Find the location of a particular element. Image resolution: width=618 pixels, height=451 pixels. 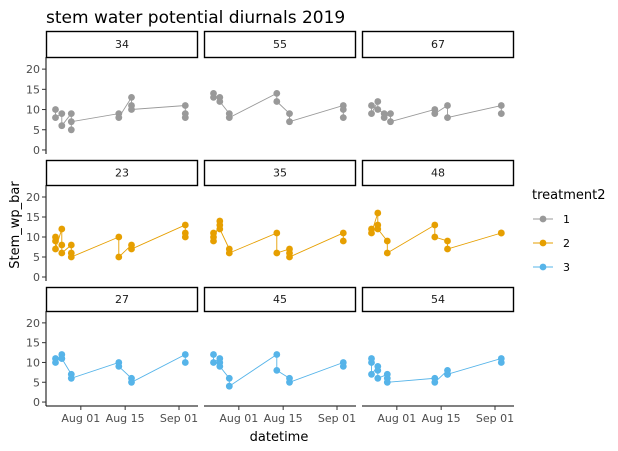

facet-panel-48: 48 is located at coordinates (438, 208).